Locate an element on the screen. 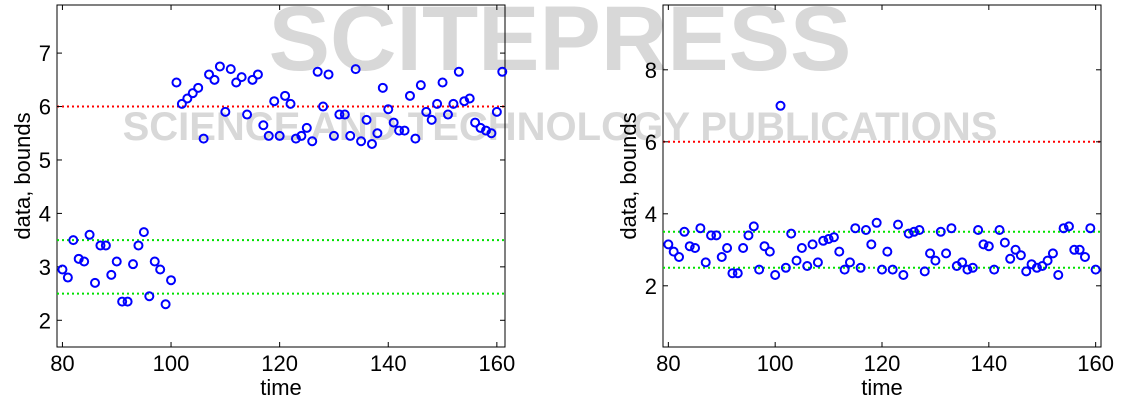 Image resolution: width=1124 pixels, height=403 pixels. x-tick-label: 80 is located at coordinates (62, 363).